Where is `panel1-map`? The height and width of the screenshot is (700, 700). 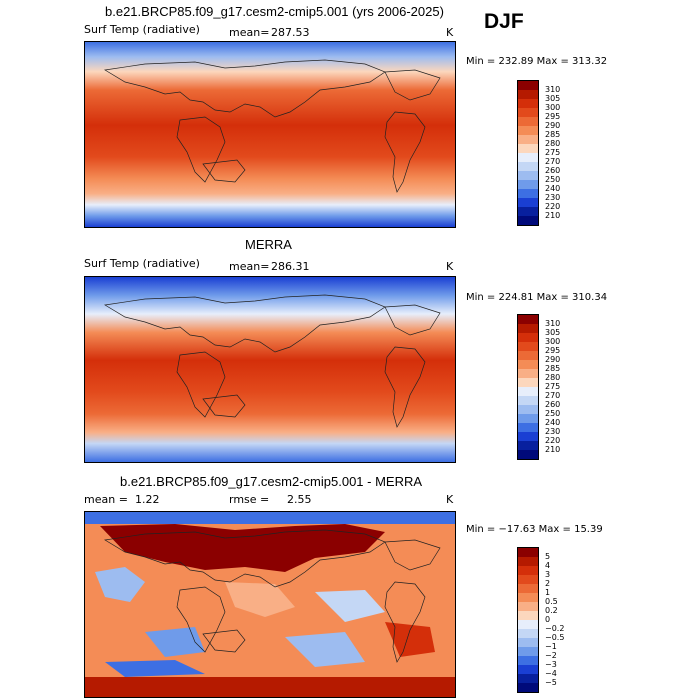 panel1-map is located at coordinates (270, 134).